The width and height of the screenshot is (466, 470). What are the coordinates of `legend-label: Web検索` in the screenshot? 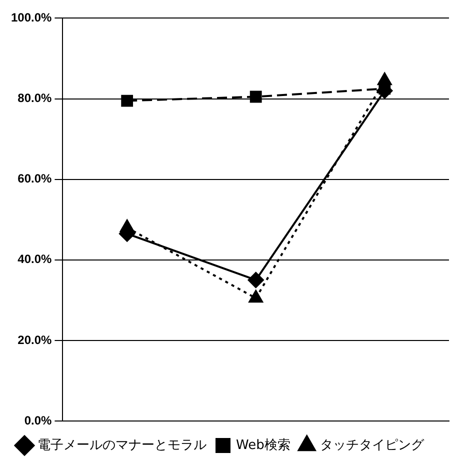 It's located at (263, 445).